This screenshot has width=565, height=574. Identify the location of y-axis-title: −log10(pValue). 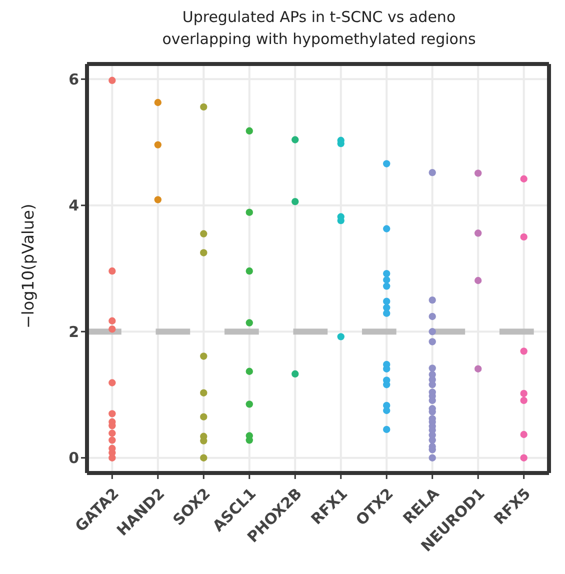
(28, 266).